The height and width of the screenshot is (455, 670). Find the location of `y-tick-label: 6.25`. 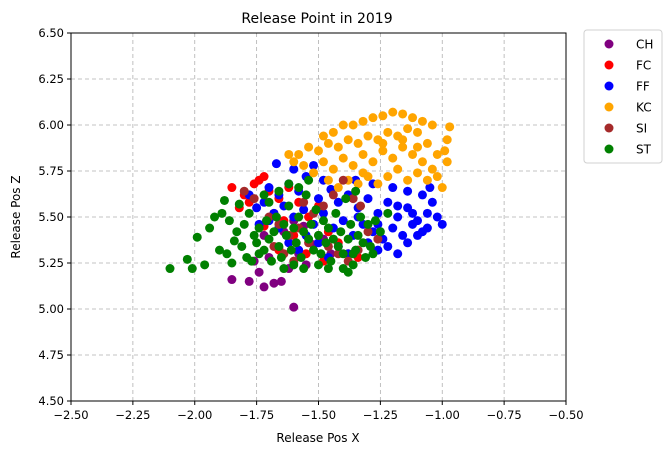

y-tick-label: 6.25 is located at coordinates (51, 79).